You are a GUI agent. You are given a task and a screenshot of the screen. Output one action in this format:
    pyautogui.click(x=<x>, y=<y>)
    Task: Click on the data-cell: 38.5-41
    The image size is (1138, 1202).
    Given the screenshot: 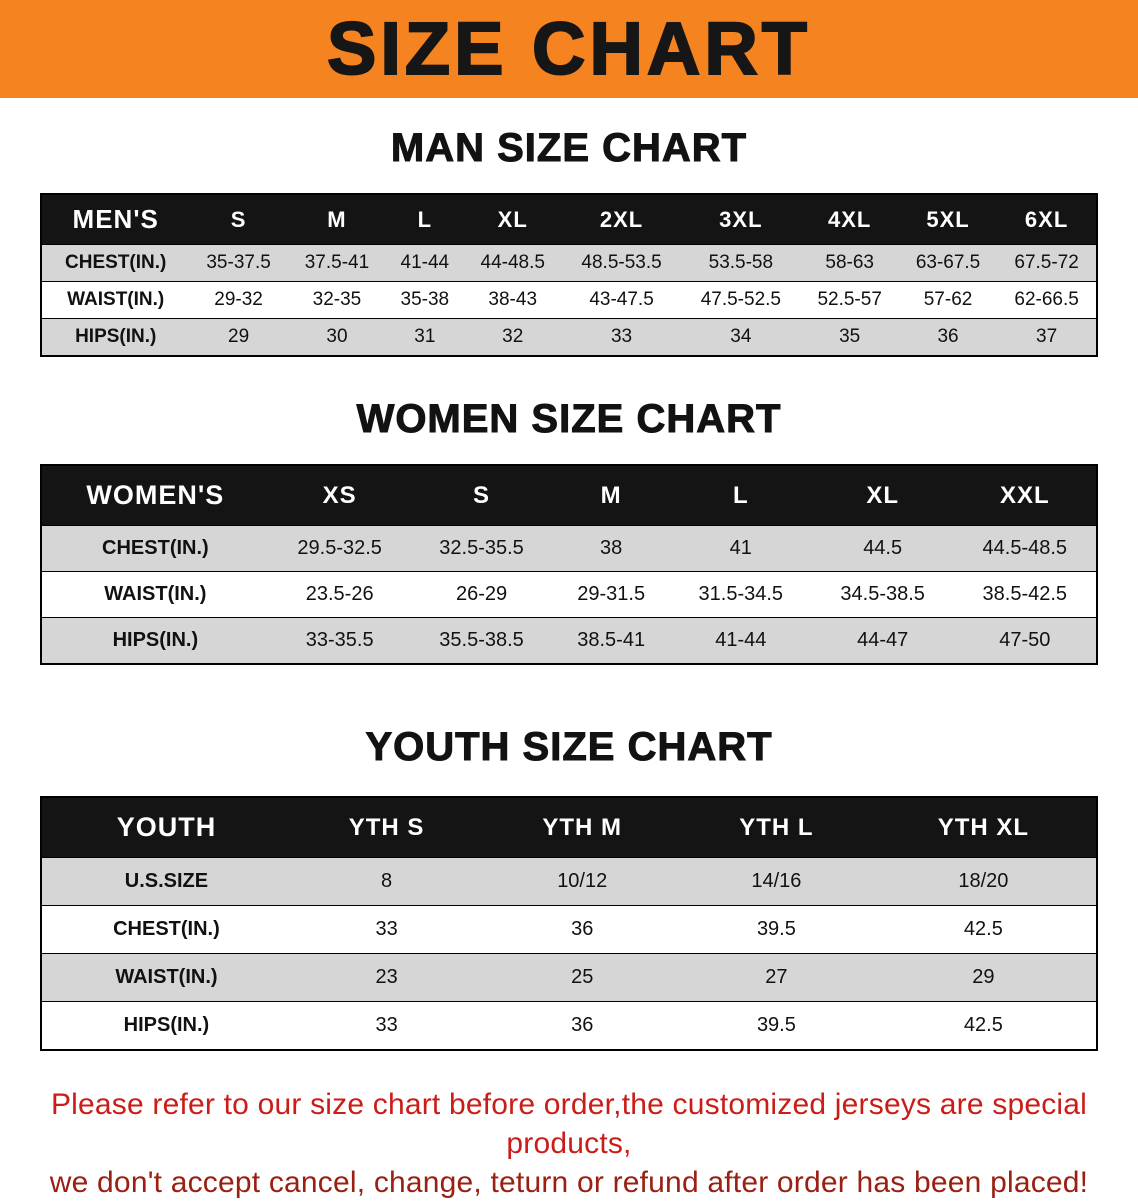 What is the action you would take?
    pyautogui.click(x=611, y=640)
    